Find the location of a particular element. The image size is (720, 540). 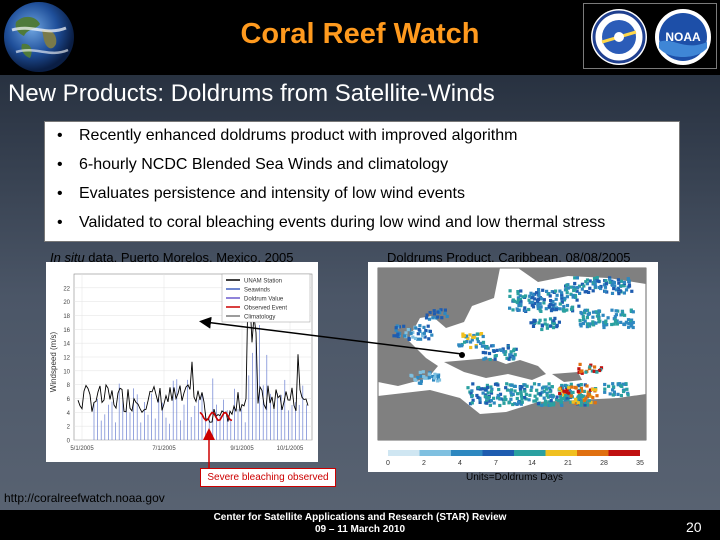

colorbar-tick-label: 14 is located at coordinates (532, 463).